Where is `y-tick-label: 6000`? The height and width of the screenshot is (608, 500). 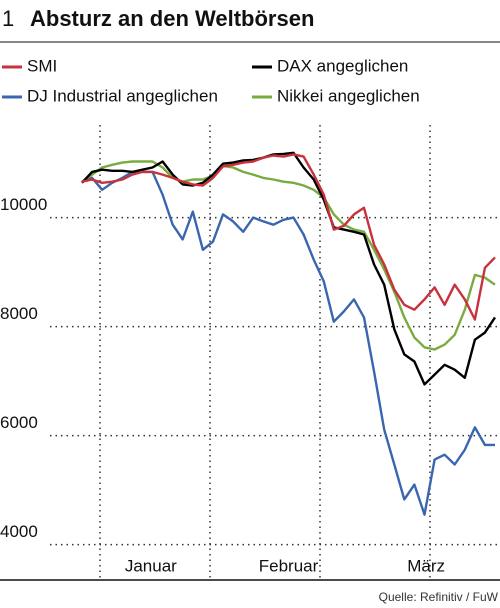
y-tick-label: 6000 is located at coordinates (19, 422).